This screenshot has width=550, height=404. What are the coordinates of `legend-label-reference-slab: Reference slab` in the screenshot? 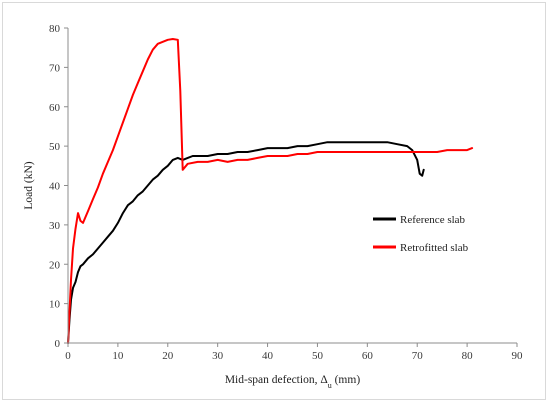 It's located at (433, 220).